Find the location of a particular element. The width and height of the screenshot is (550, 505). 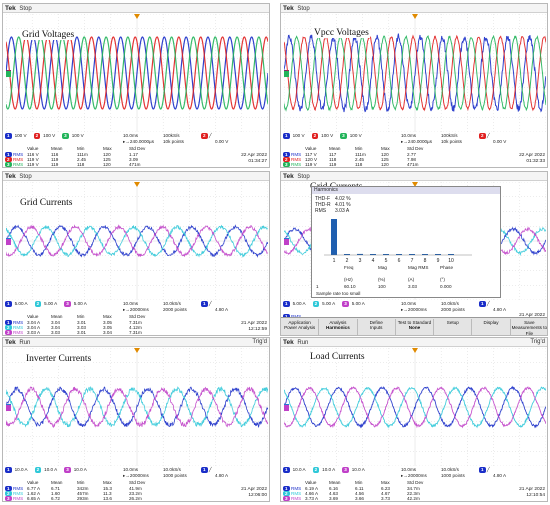

menu-button-label: Setup is located at coordinates (452, 322).